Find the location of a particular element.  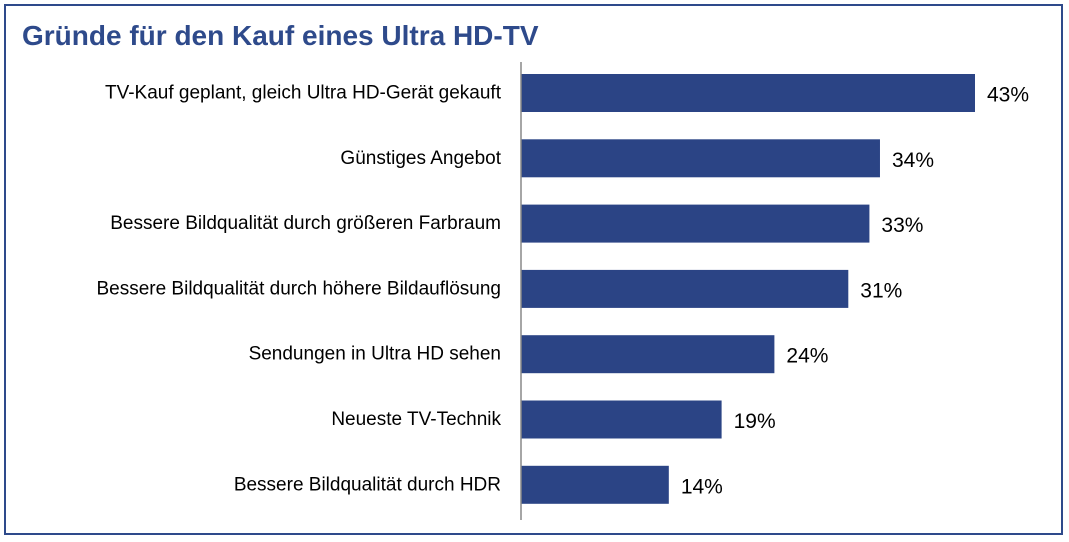

value-label: 19% is located at coordinates (755, 421).